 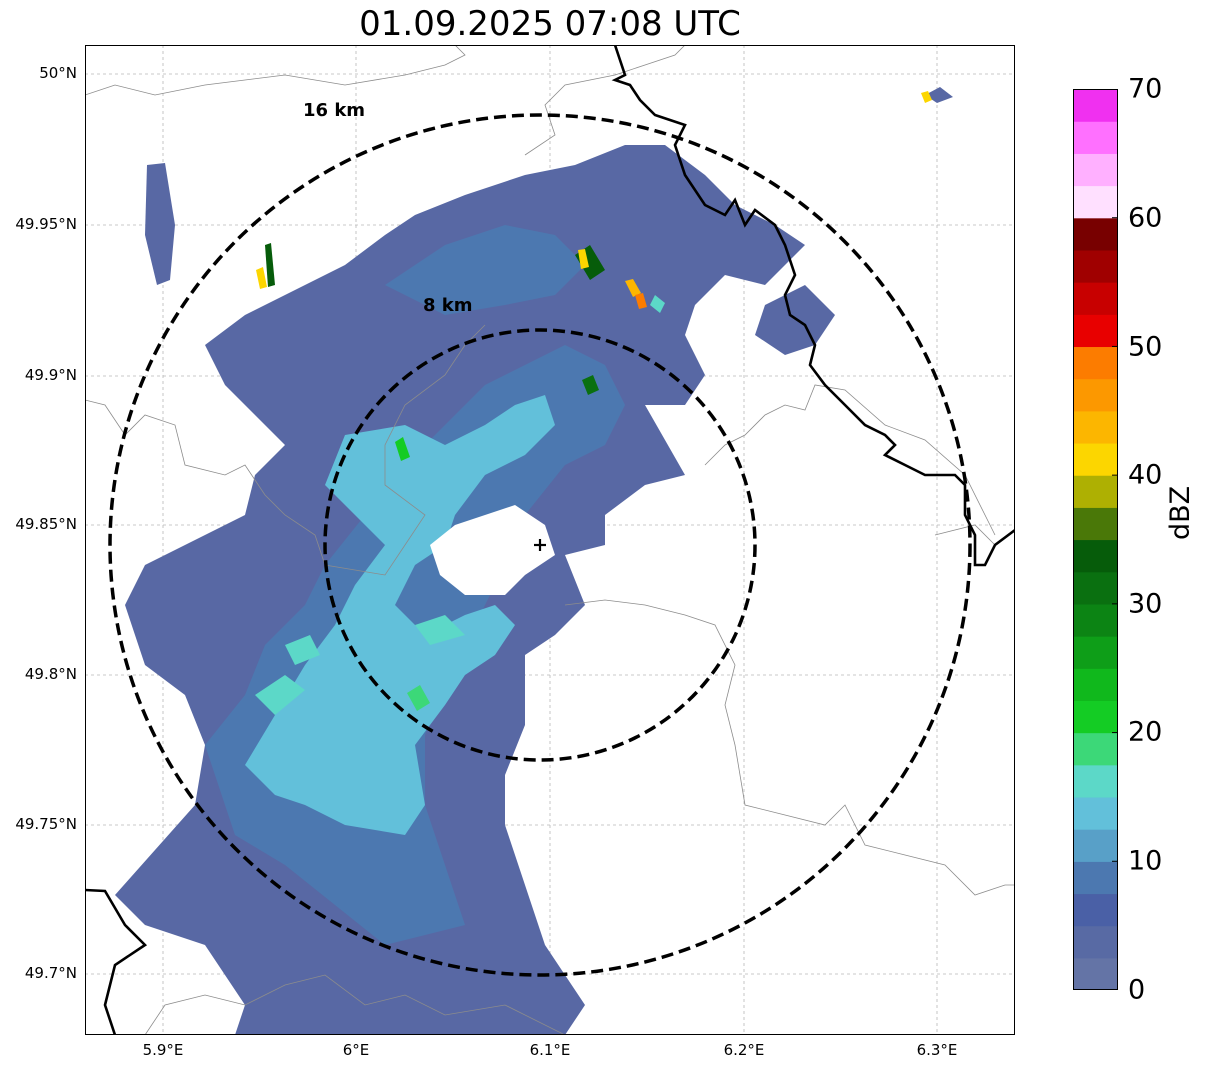 What do you see at coordinates (1145, 89) in the screenshot?
I see `colorbar-tick-70: 70` at bounding box center [1145, 89].